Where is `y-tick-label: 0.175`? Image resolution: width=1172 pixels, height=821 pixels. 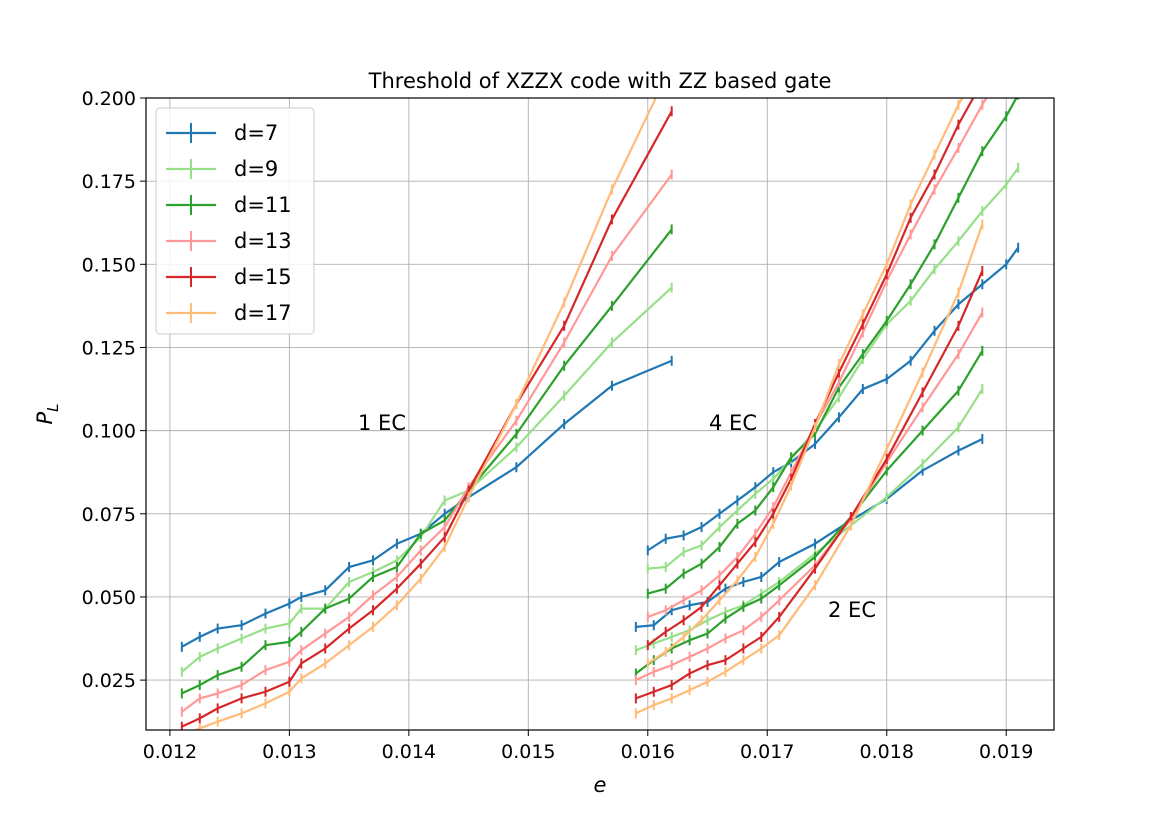 y-tick-label: 0.175 is located at coordinates (109, 182).